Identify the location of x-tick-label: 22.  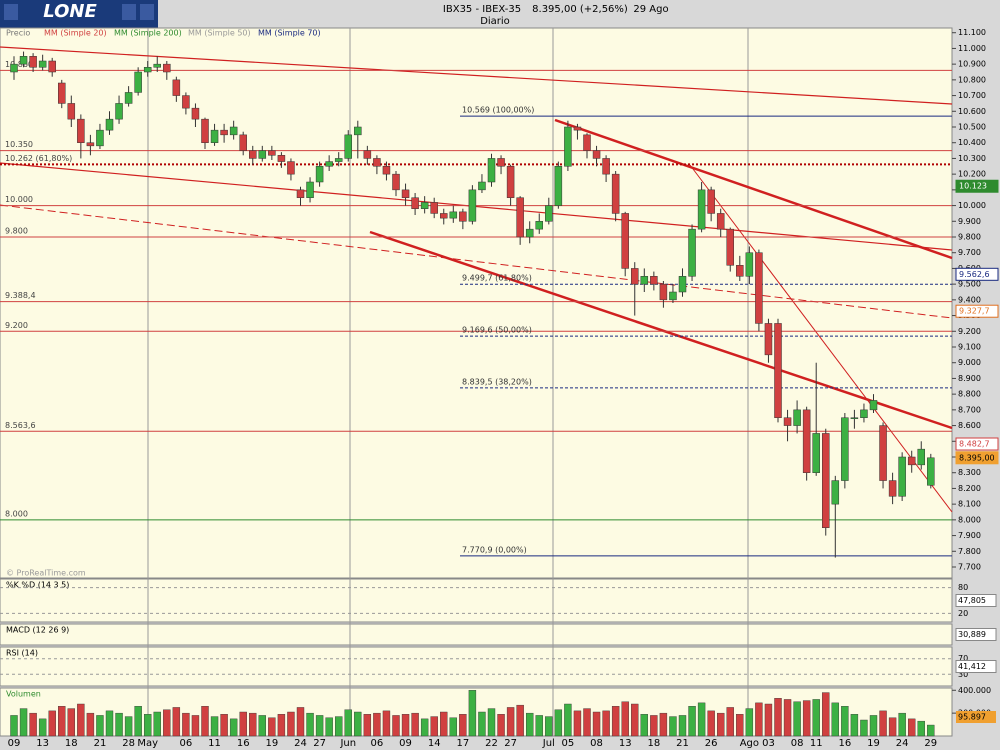
(491, 743).